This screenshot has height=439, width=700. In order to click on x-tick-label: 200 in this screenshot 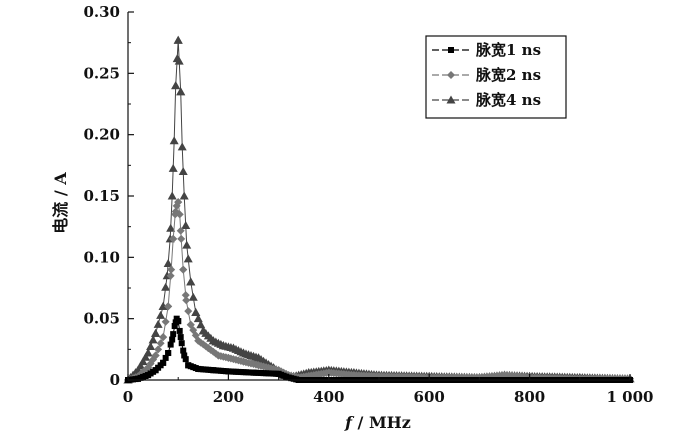, I will do `click(228, 397)`.